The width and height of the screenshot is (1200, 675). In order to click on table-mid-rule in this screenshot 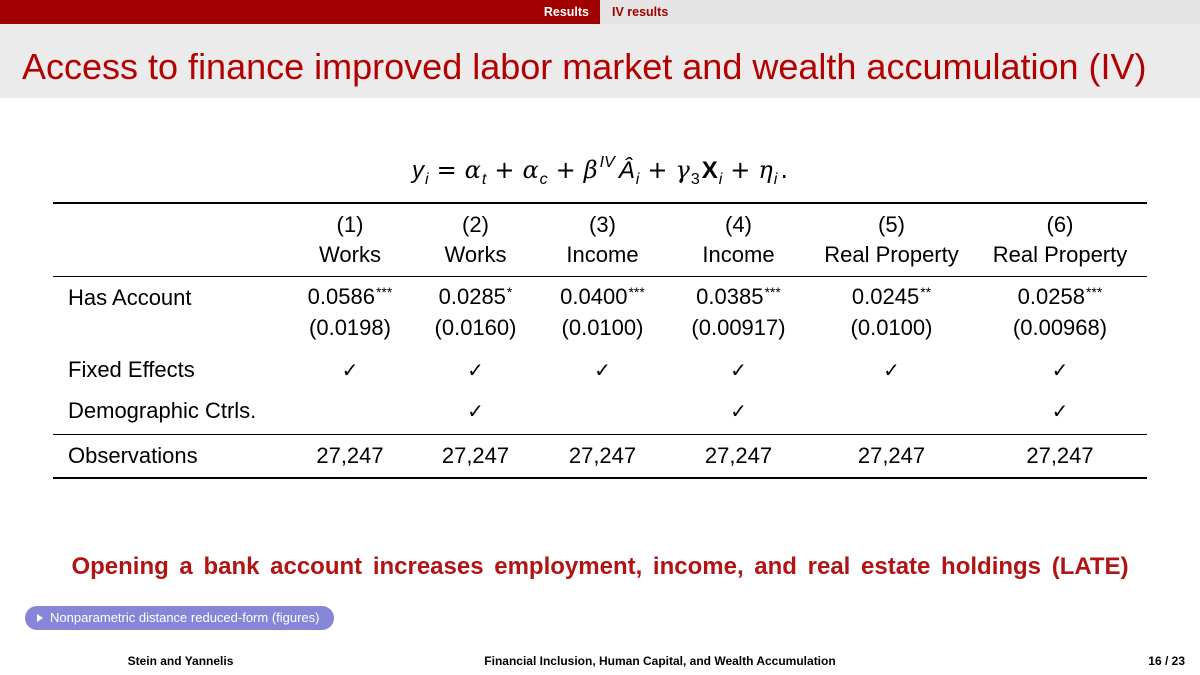, I will do `click(600, 434)`.